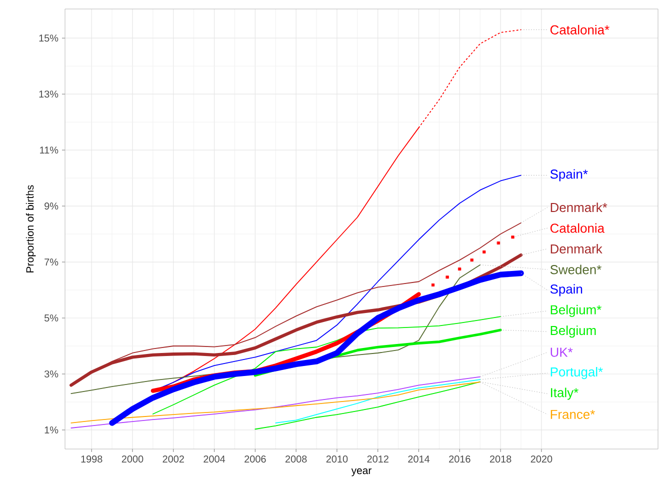  Describe the element at coordinates (337, 459) in the screenshot. I see `x-tick-label: 2010` at that location.